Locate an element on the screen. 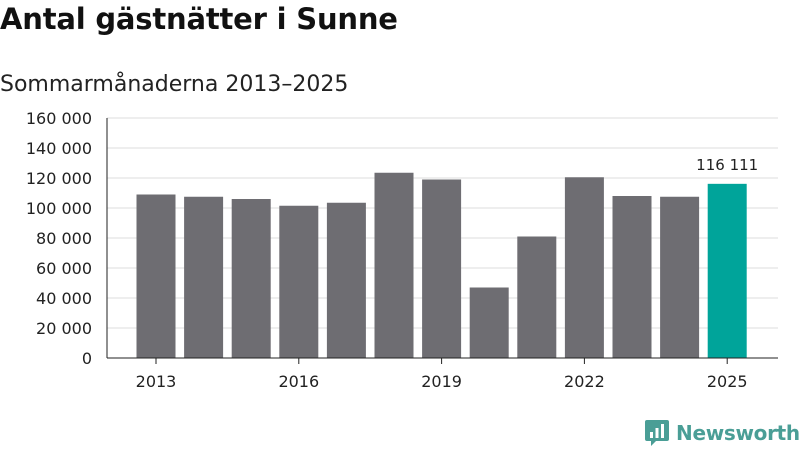 The image size is (800, 450). brand-name: Newsworthy is located at coordinates (738, 433).